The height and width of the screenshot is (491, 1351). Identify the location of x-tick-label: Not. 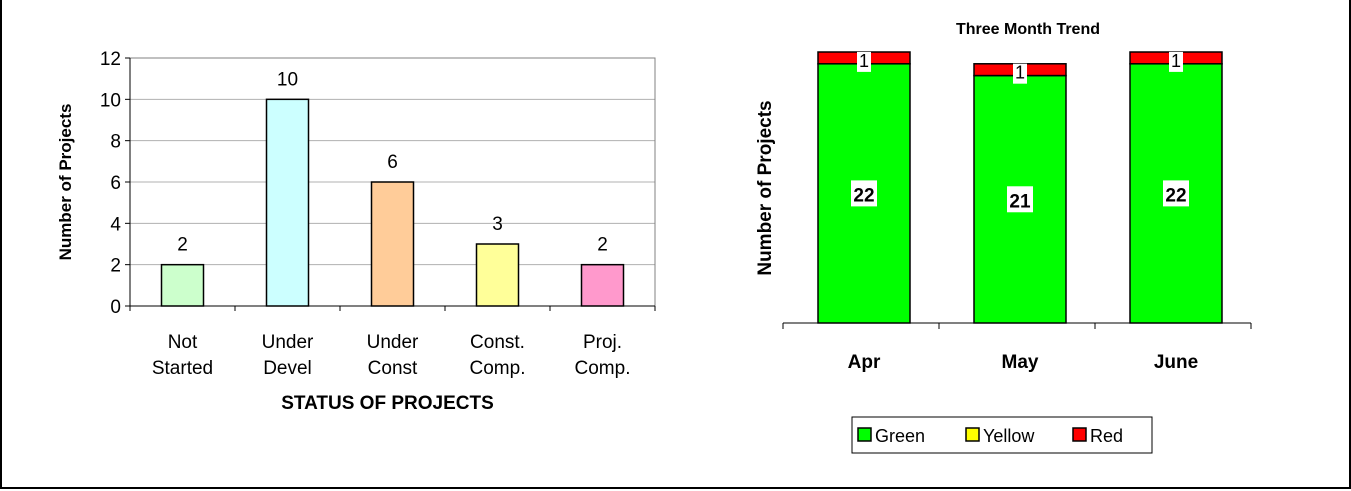
(183, 342).